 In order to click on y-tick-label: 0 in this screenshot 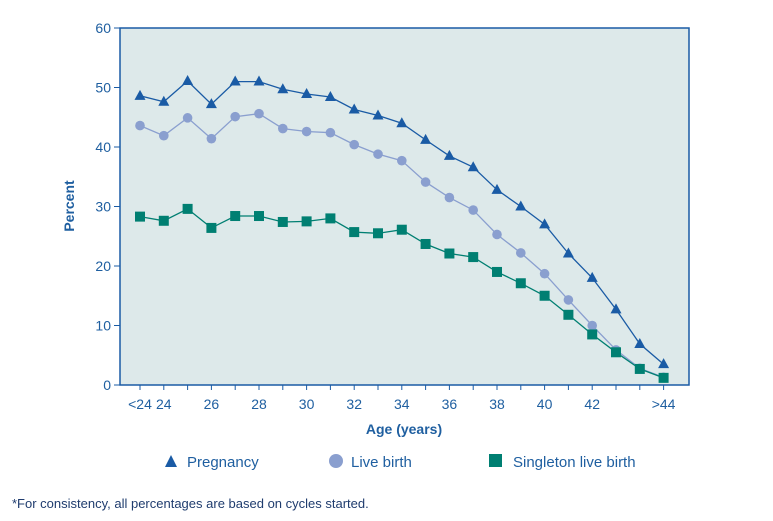, I will do `click(107, 385)`.